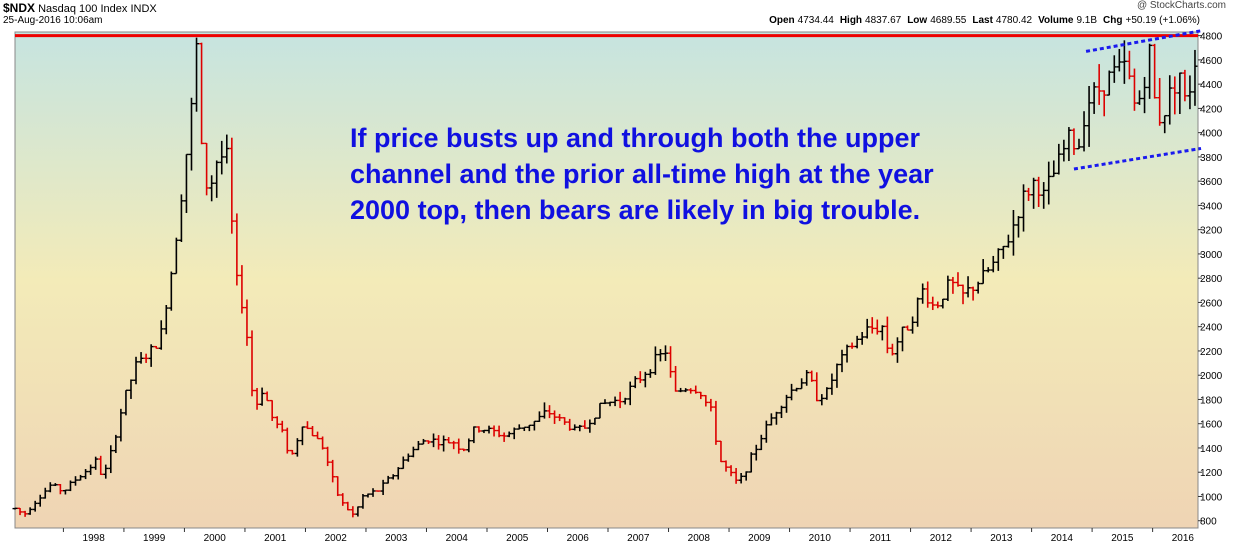 This screenshot has width=1240, height=546. What do you see at coordinates (1211, 61) in the screenshot?
I see `y-tick-label: 4600` at bounding box center [1211, 61].